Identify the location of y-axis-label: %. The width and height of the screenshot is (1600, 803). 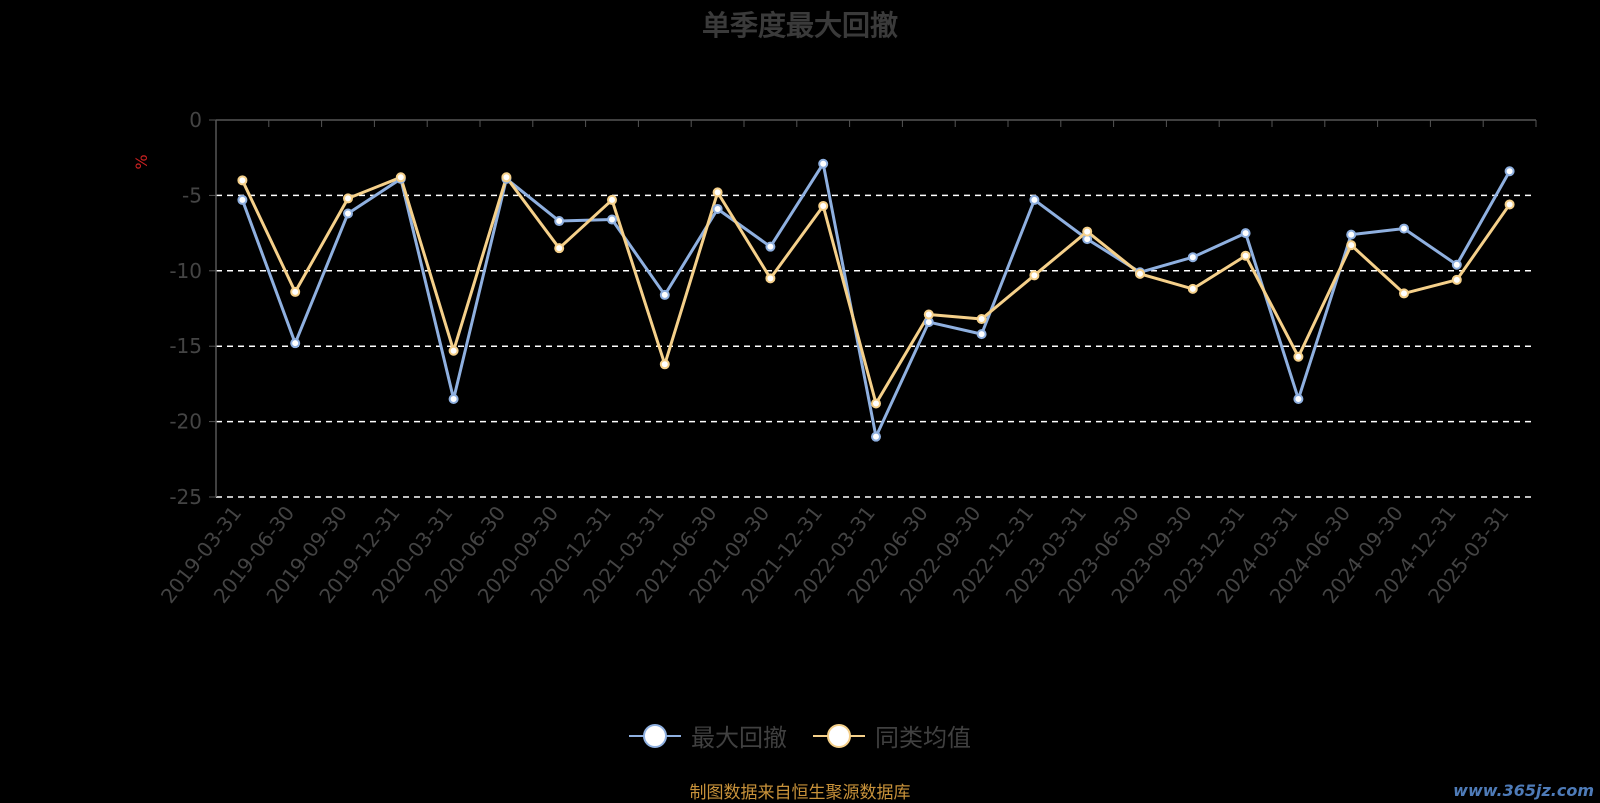
(141, 161).